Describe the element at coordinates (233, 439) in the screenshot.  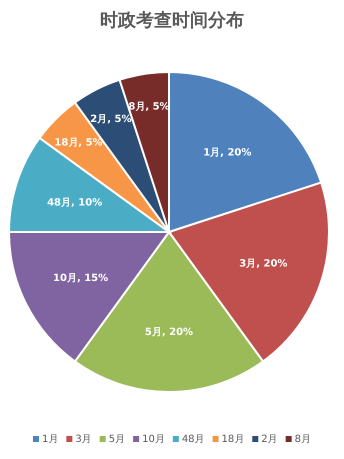
I see `legend-label: 18月` at that location.